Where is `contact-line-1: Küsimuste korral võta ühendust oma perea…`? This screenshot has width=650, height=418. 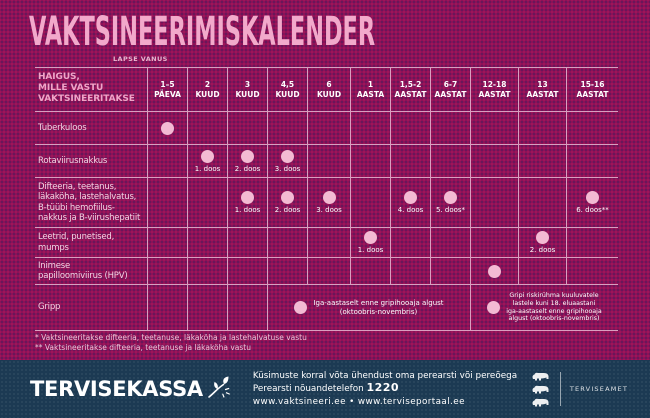
contact-line-1: Küsimuste korral võta ühendust oma perea… is located at coordinates (385, 376).